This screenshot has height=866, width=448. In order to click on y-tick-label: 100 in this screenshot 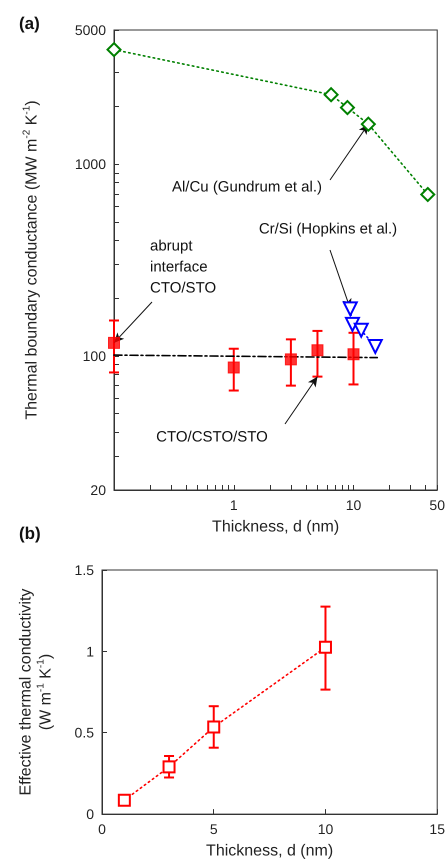, I will do `click(94, 356)`.